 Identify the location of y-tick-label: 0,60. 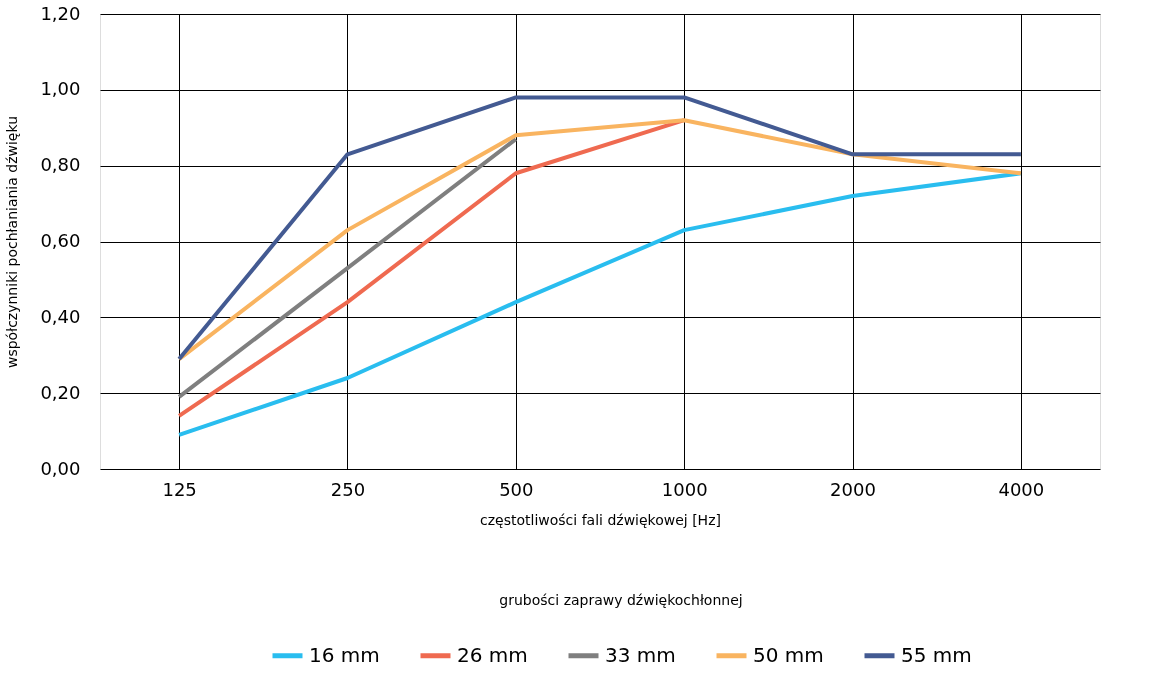
(60, 240).